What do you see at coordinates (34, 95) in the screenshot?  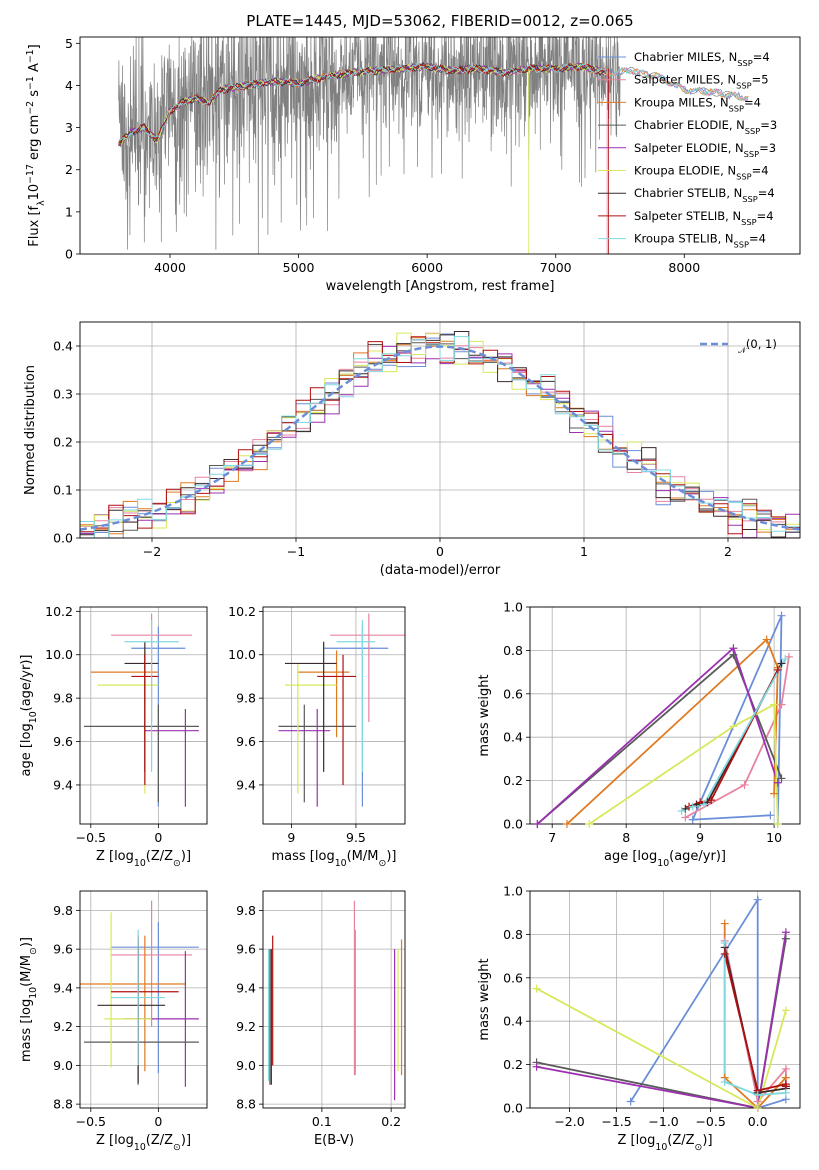 I see `text-segment: s` at bounding box center [34, 95].